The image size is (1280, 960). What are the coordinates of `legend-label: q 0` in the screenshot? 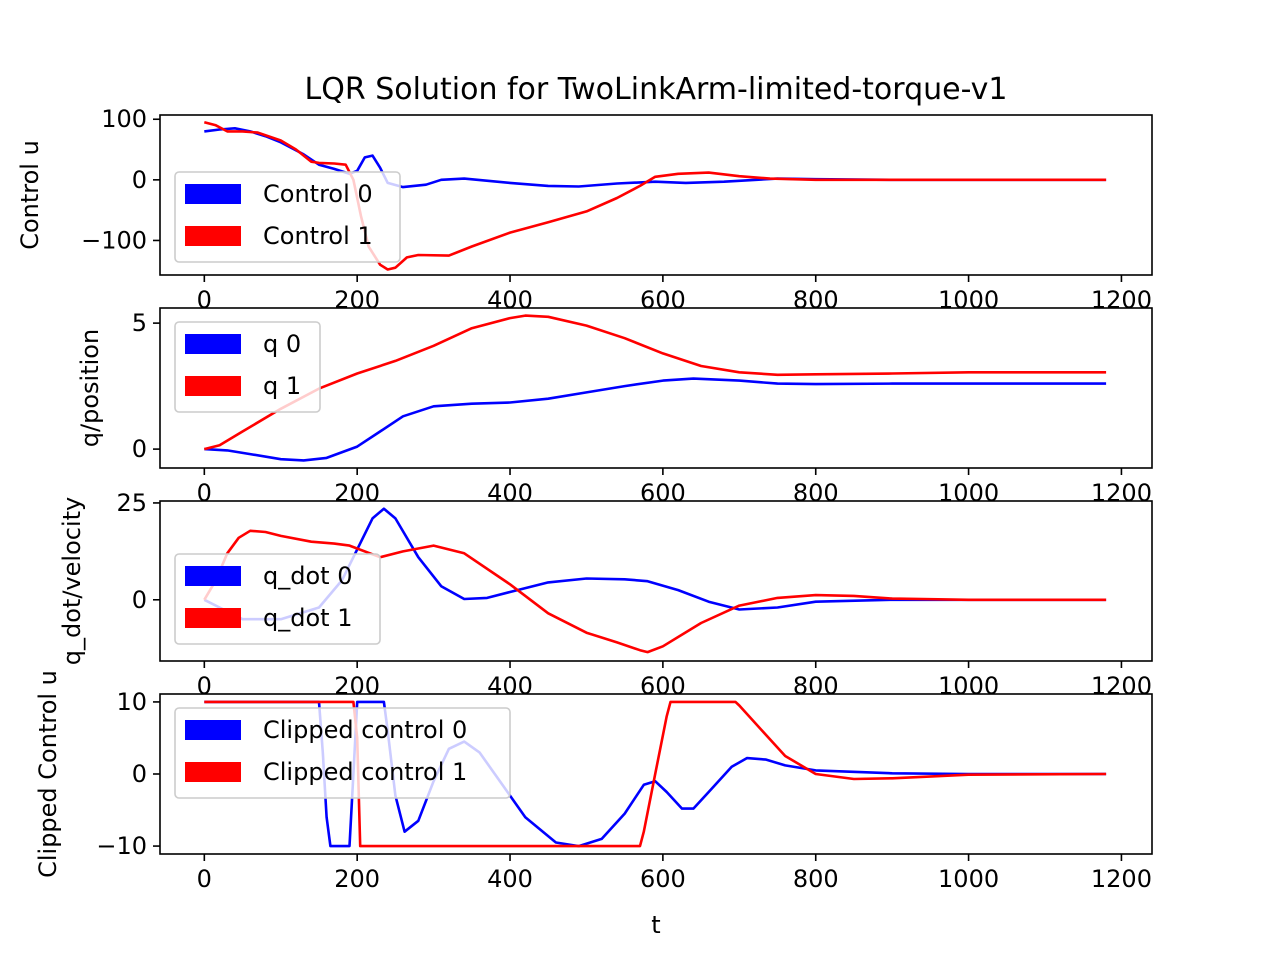 It's located at (282, 344).